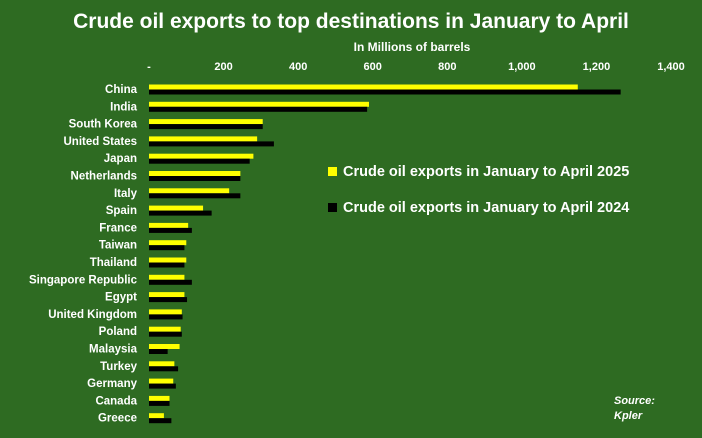 This screenshot has height=438, width=702. Describe the element at coordinates (126, 194) in the screenshot. I see `category-label: Italy` at that location.